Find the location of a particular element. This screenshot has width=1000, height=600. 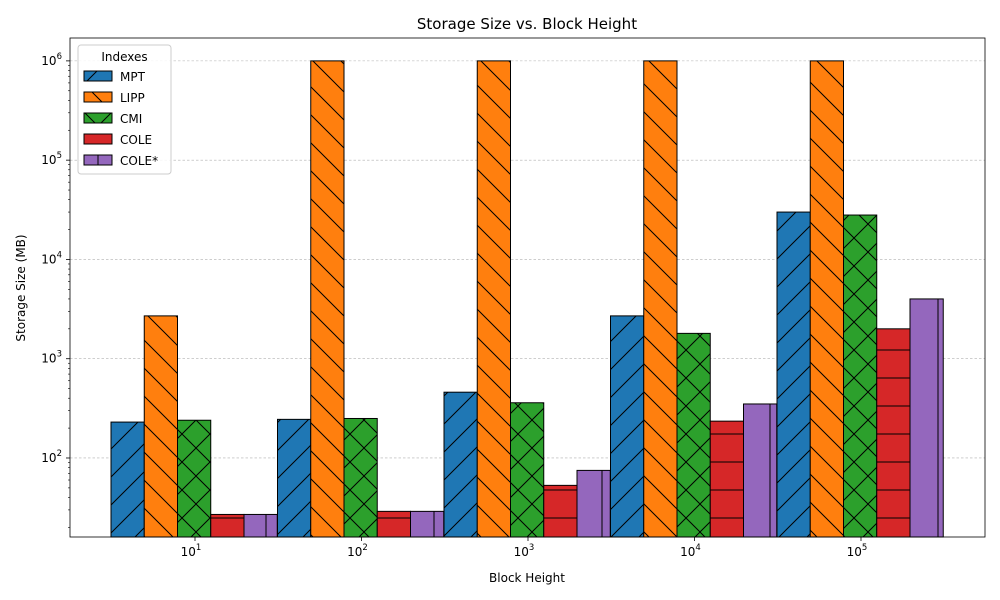

x-tick-label: 10⁵ is located at coordinates (857, 551).